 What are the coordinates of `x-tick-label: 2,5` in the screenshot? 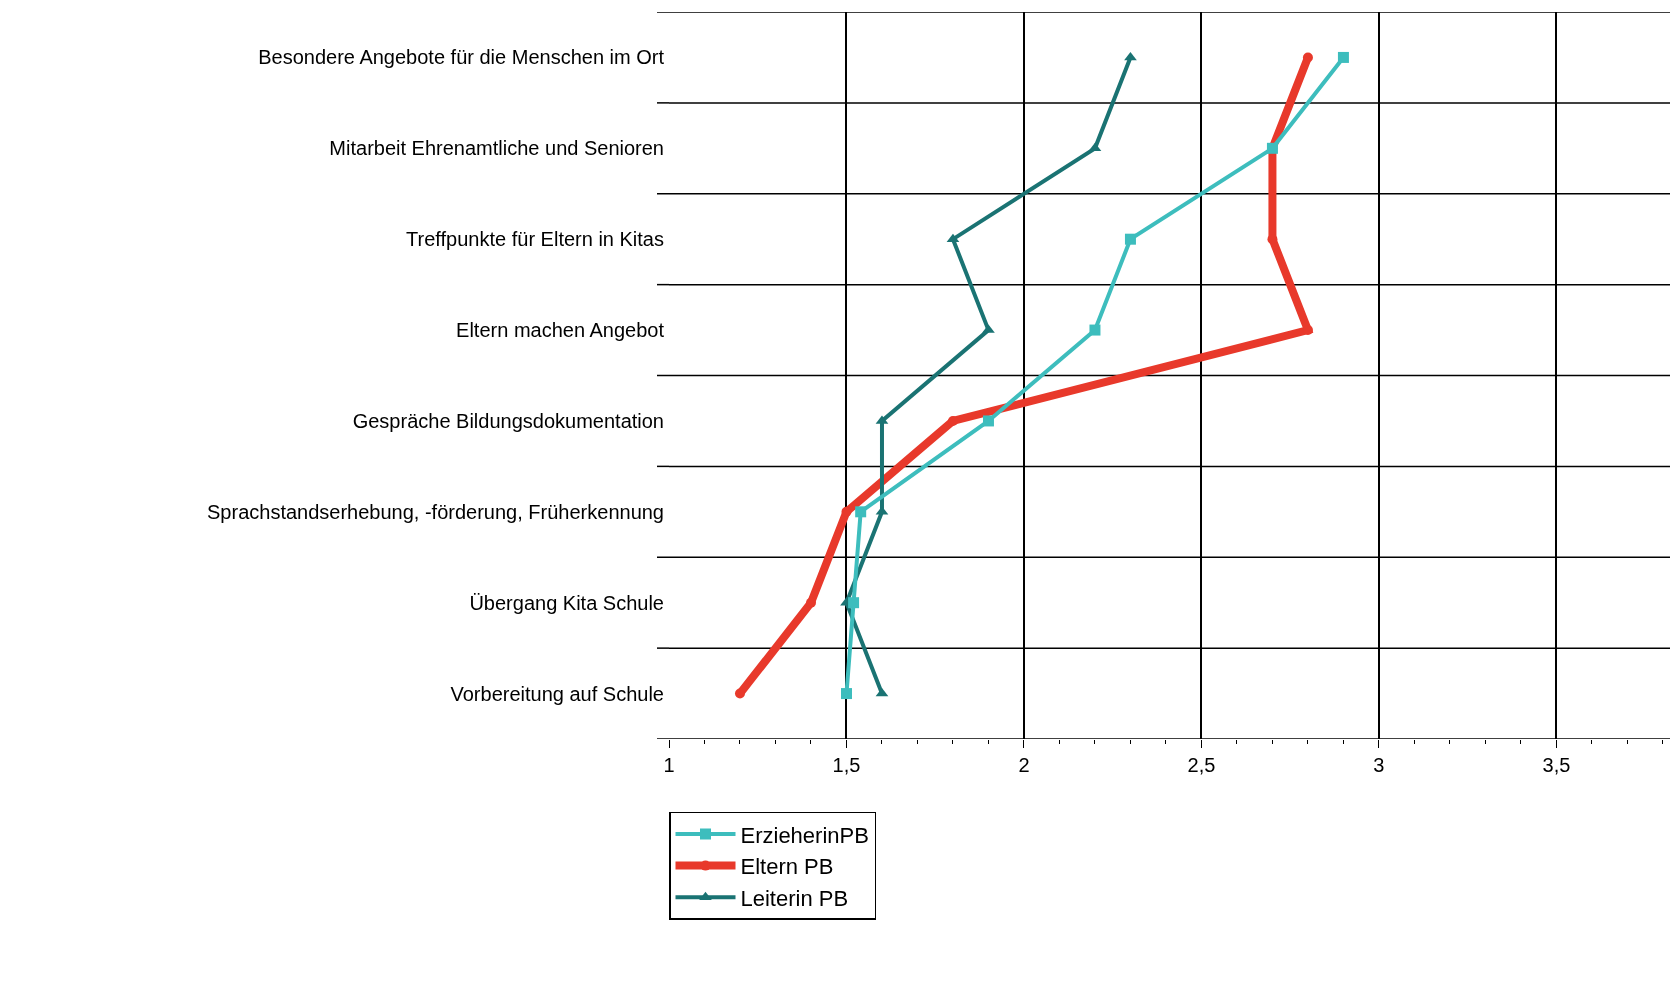 It's located at (1201, 765).